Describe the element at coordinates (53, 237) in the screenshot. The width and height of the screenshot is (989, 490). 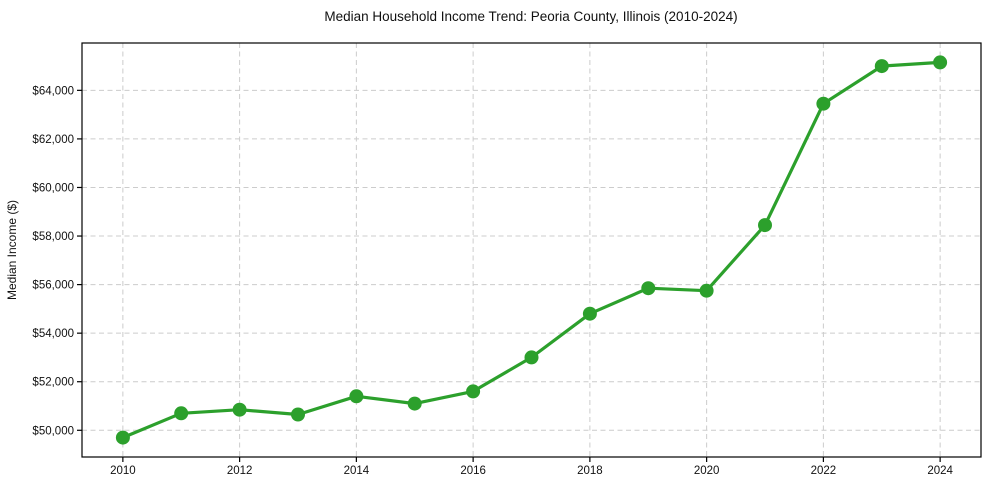
I see `y-tick-label: $58,000` at that location.